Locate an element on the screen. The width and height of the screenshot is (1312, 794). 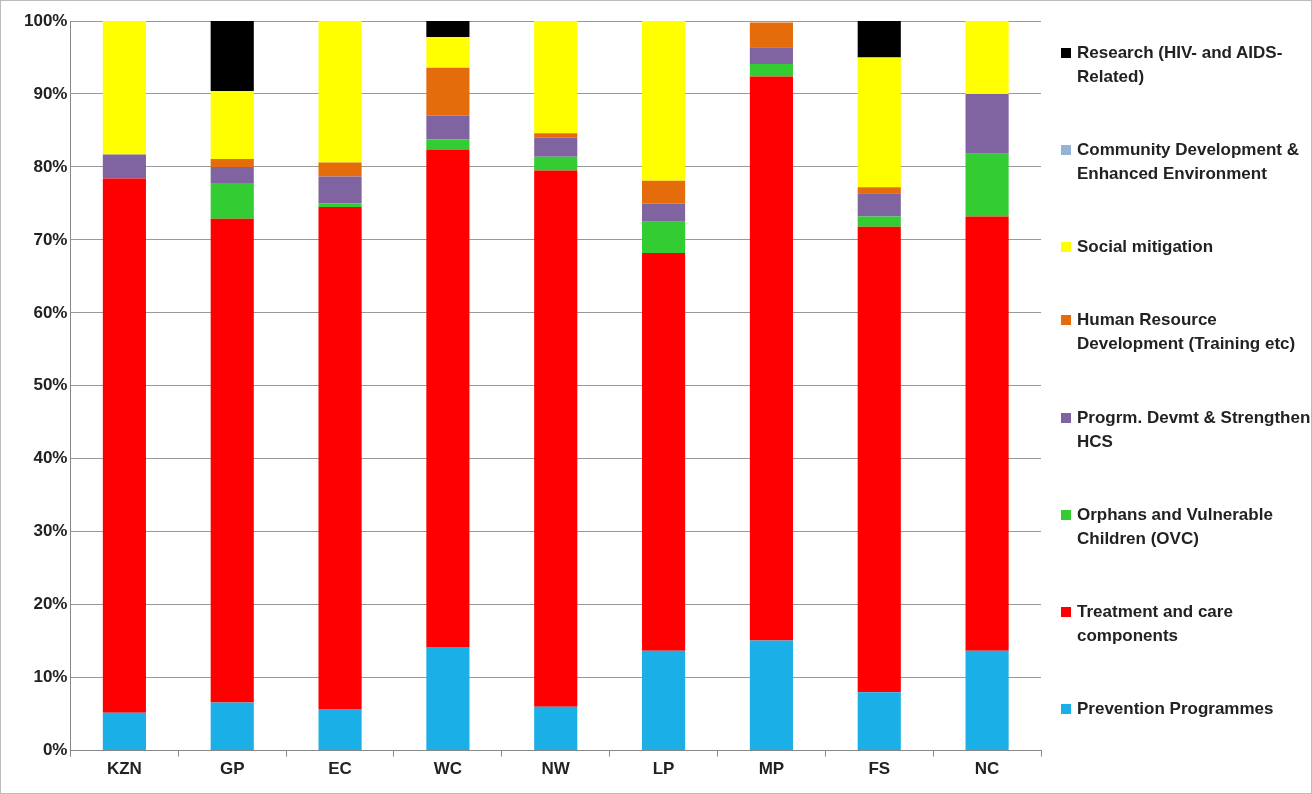
x-tick-label: MP is located at coordinates (771, 769).